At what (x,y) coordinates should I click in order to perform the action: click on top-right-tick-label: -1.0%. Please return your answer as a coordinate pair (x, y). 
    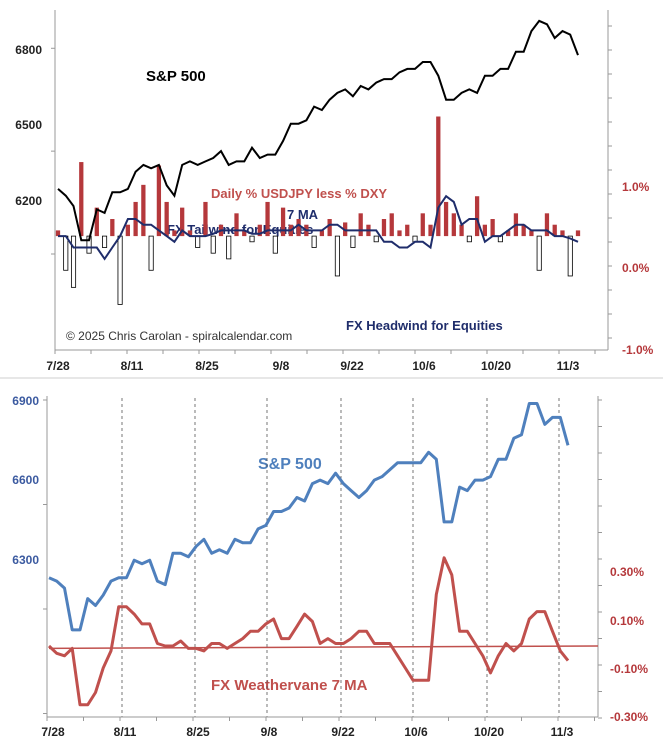
    Looking at the image, I should click on (638, 350).